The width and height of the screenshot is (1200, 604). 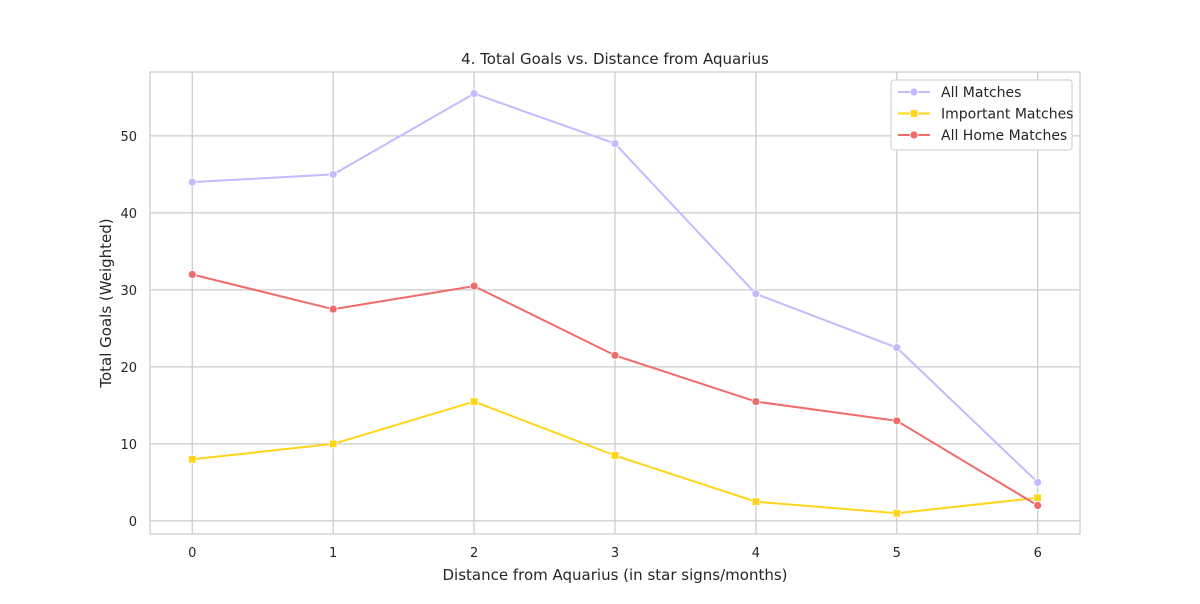 I want to click on legend-frame, so click(x=981, y=115).